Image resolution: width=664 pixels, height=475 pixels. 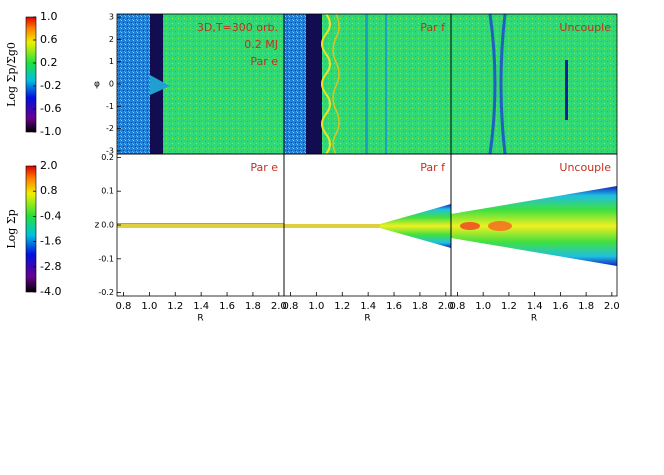 What do you see at coordinates (106, 292) in the screenshot?
I see `y-tick-label: -0.2` at bounding box center [106, 292].